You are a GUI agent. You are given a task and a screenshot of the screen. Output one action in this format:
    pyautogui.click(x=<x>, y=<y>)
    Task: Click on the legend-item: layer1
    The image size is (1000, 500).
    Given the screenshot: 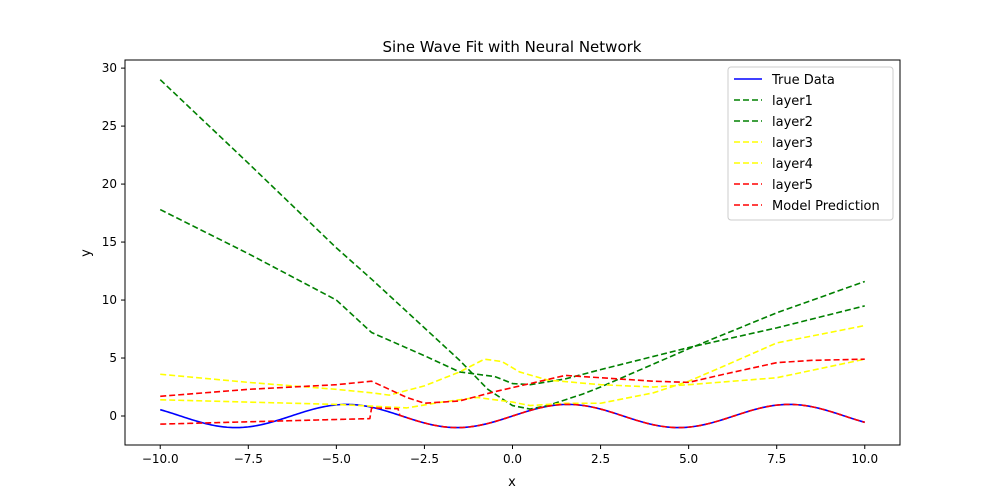 What is the action you would take?
    pyautogui.click(x=773, y=101)
    